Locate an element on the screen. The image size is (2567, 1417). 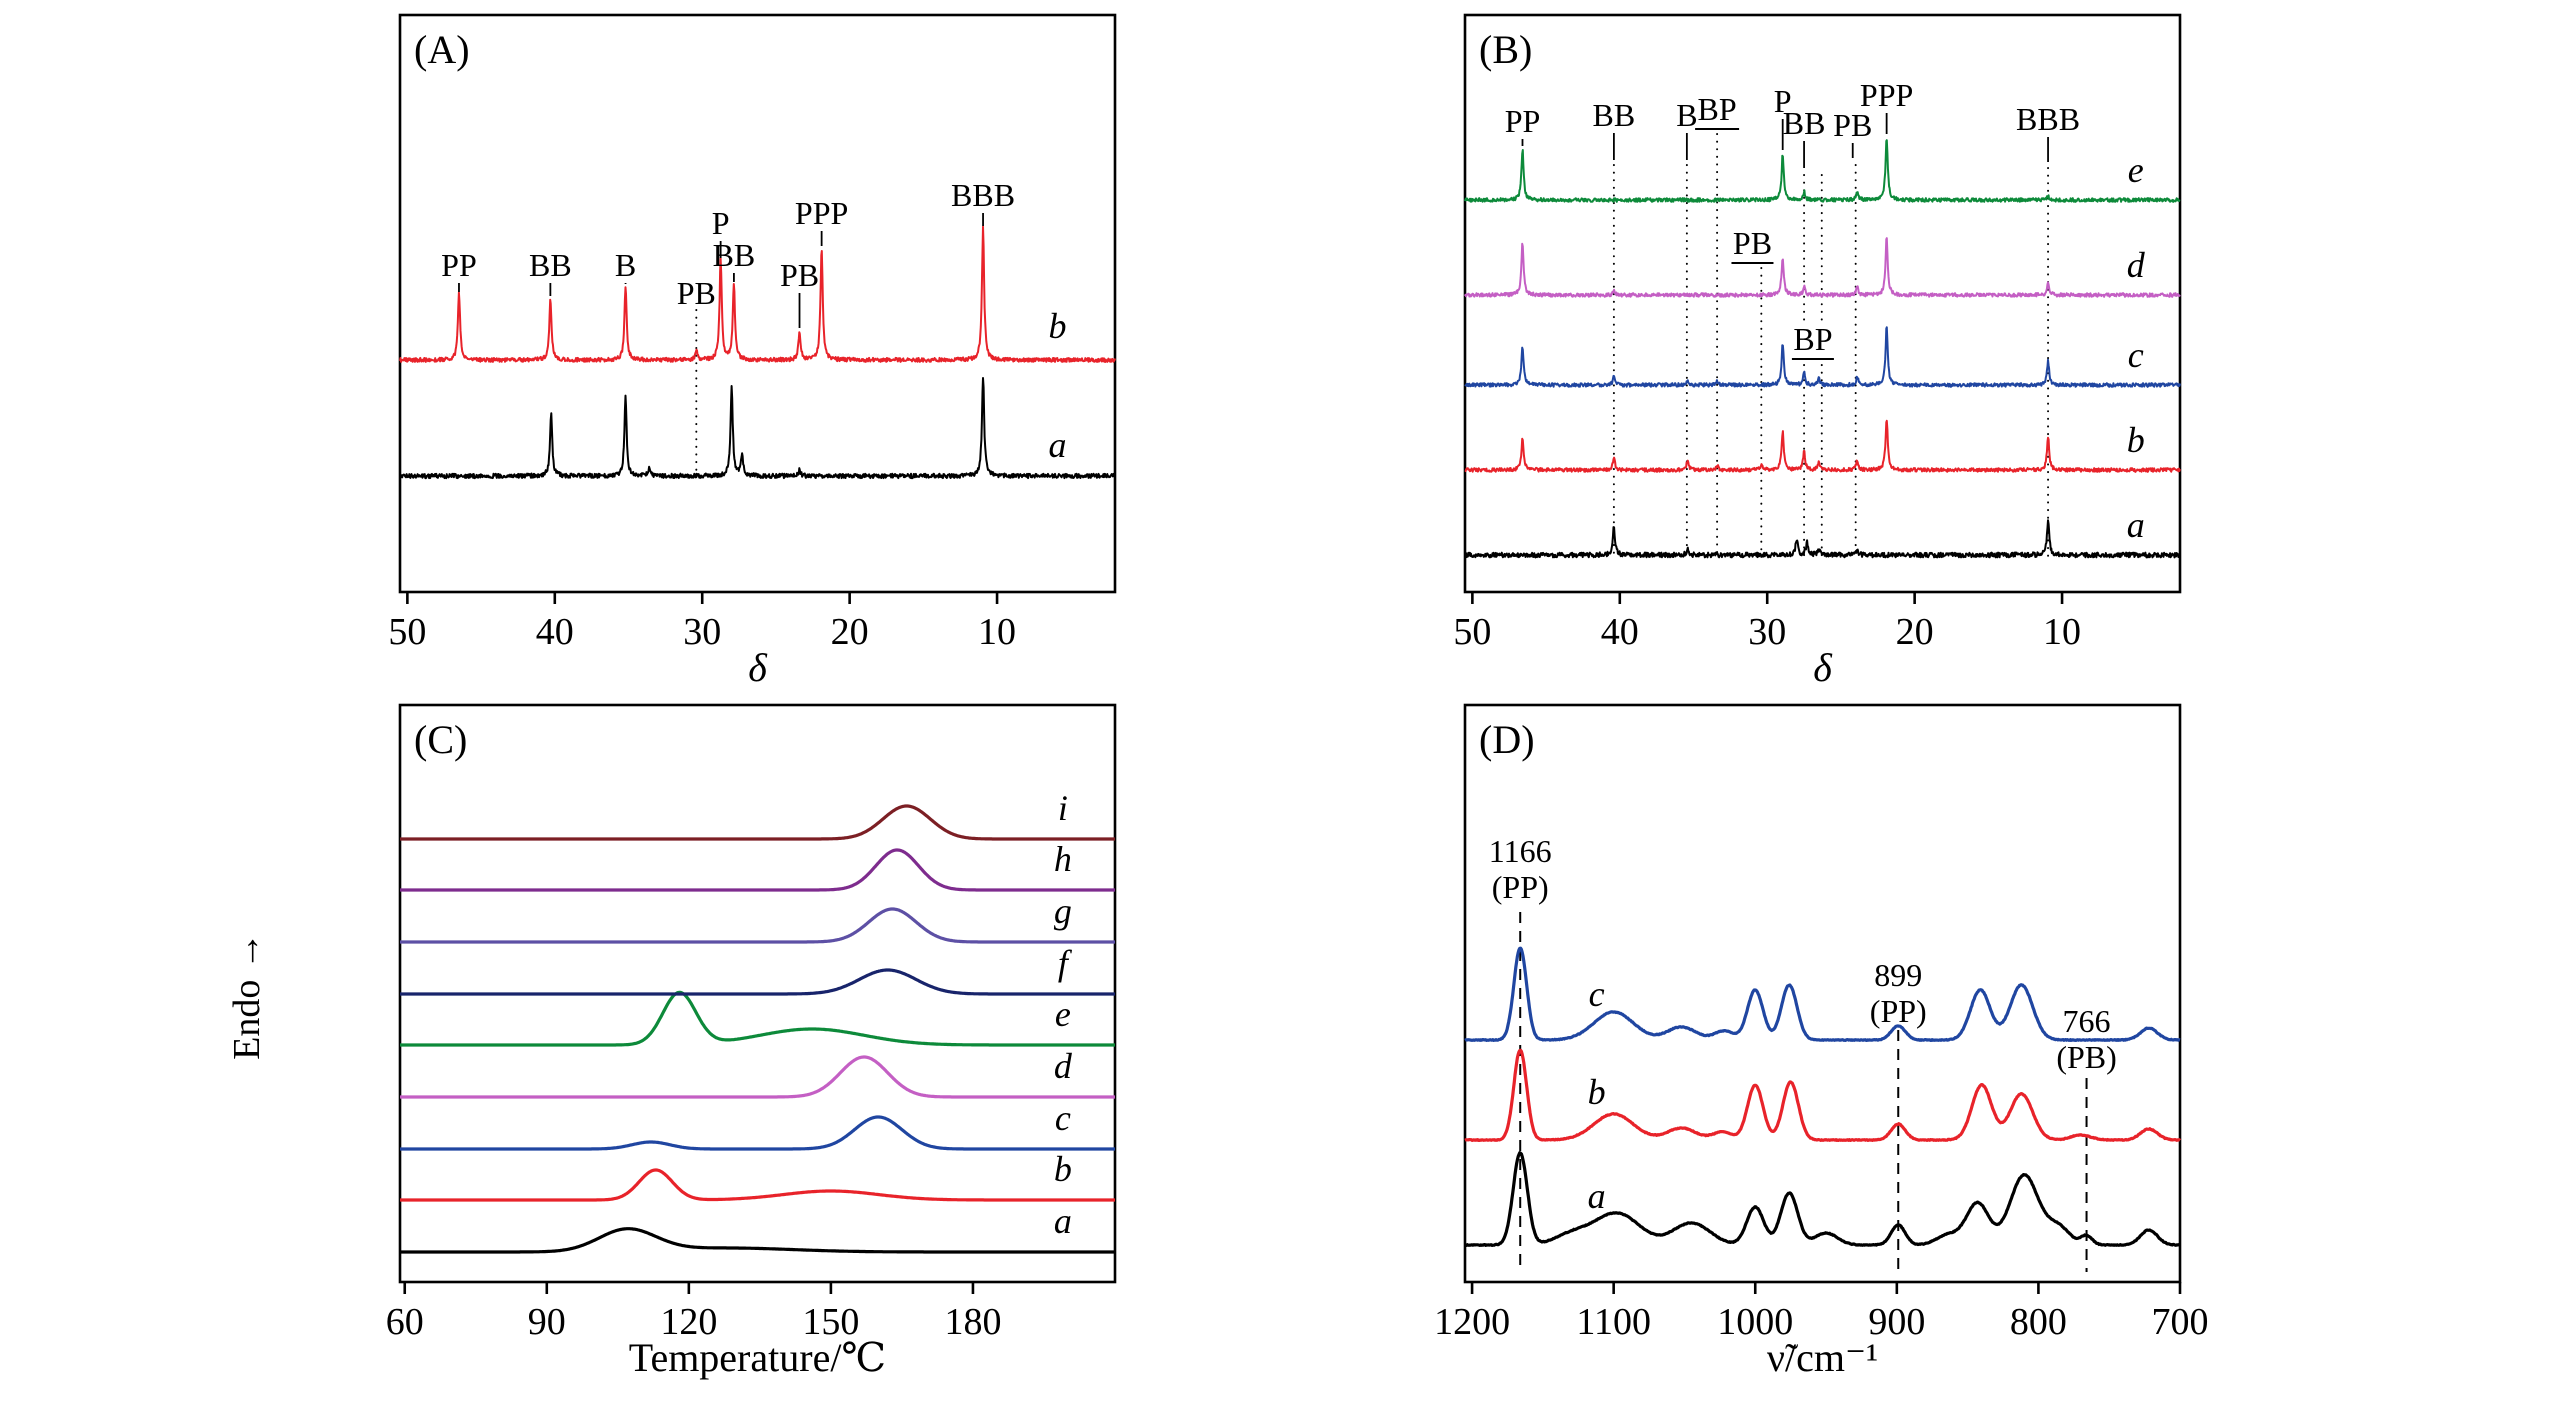
tick-label: 700 is located at coordinates (2180, 1322).